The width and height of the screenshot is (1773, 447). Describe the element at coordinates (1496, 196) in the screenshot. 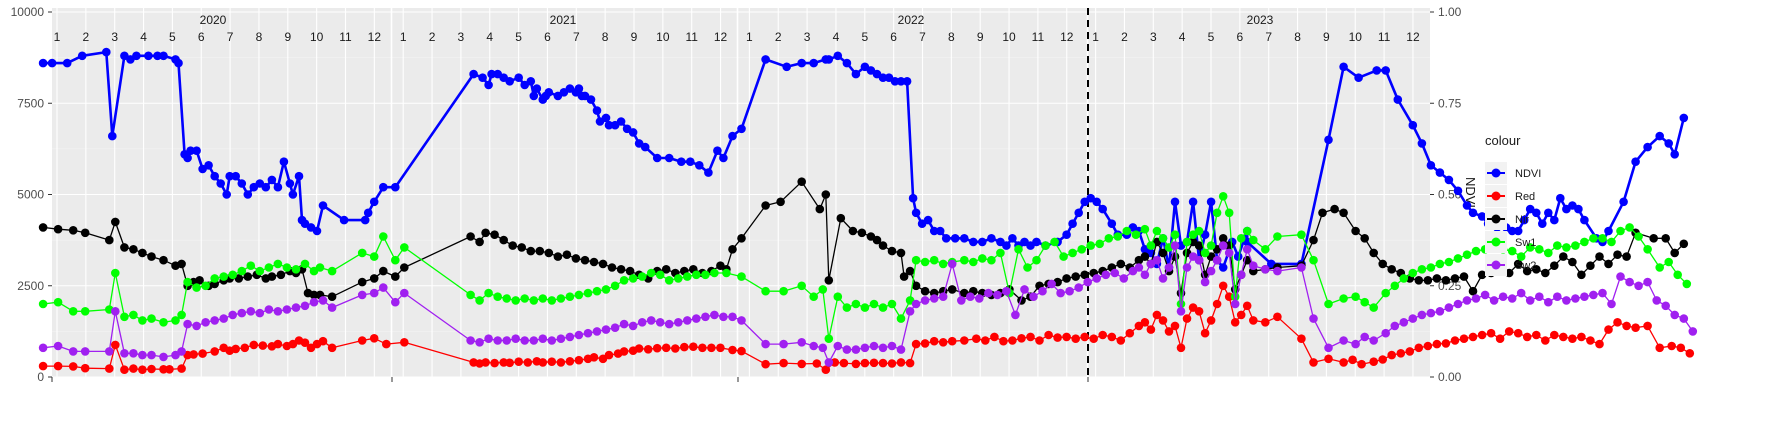

I see `legend-key-point` at that location.